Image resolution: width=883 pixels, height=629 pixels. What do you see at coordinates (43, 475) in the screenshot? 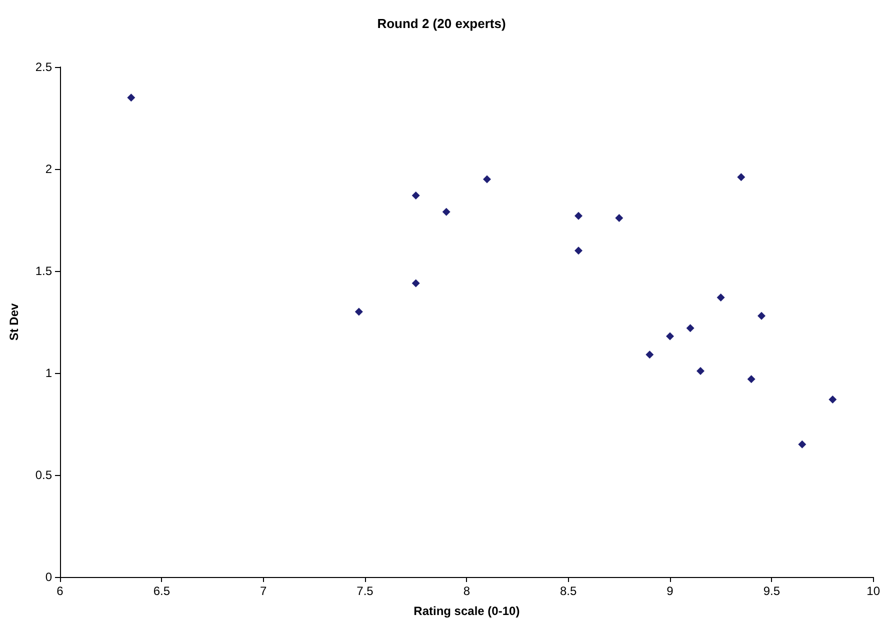
I see `y-tick-label: 0.5` at bounding box center [43, 475].